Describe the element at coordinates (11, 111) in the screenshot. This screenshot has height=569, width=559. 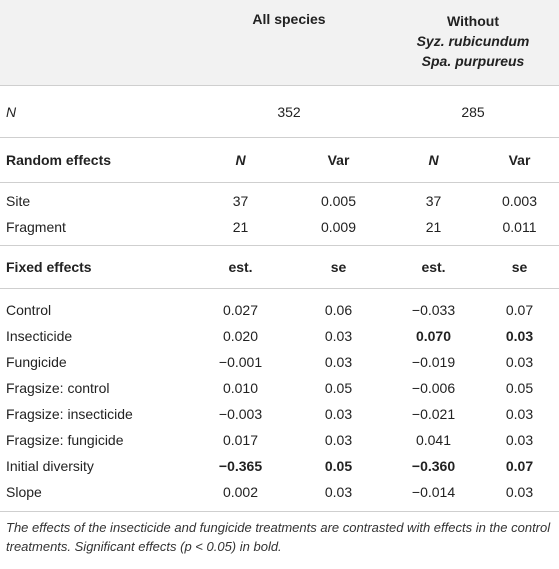
I see `n-label: N` at that location.